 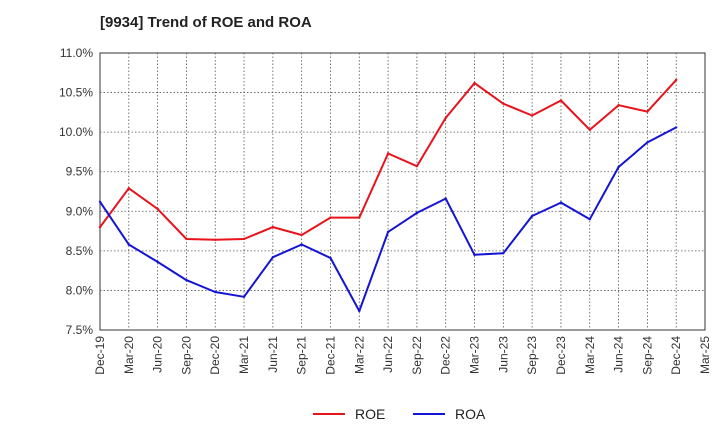 What do you see at coordinates (590, 355) in the screenshot?
I see `x-tick-label: Mar-24` at bounding box center [590, 355].